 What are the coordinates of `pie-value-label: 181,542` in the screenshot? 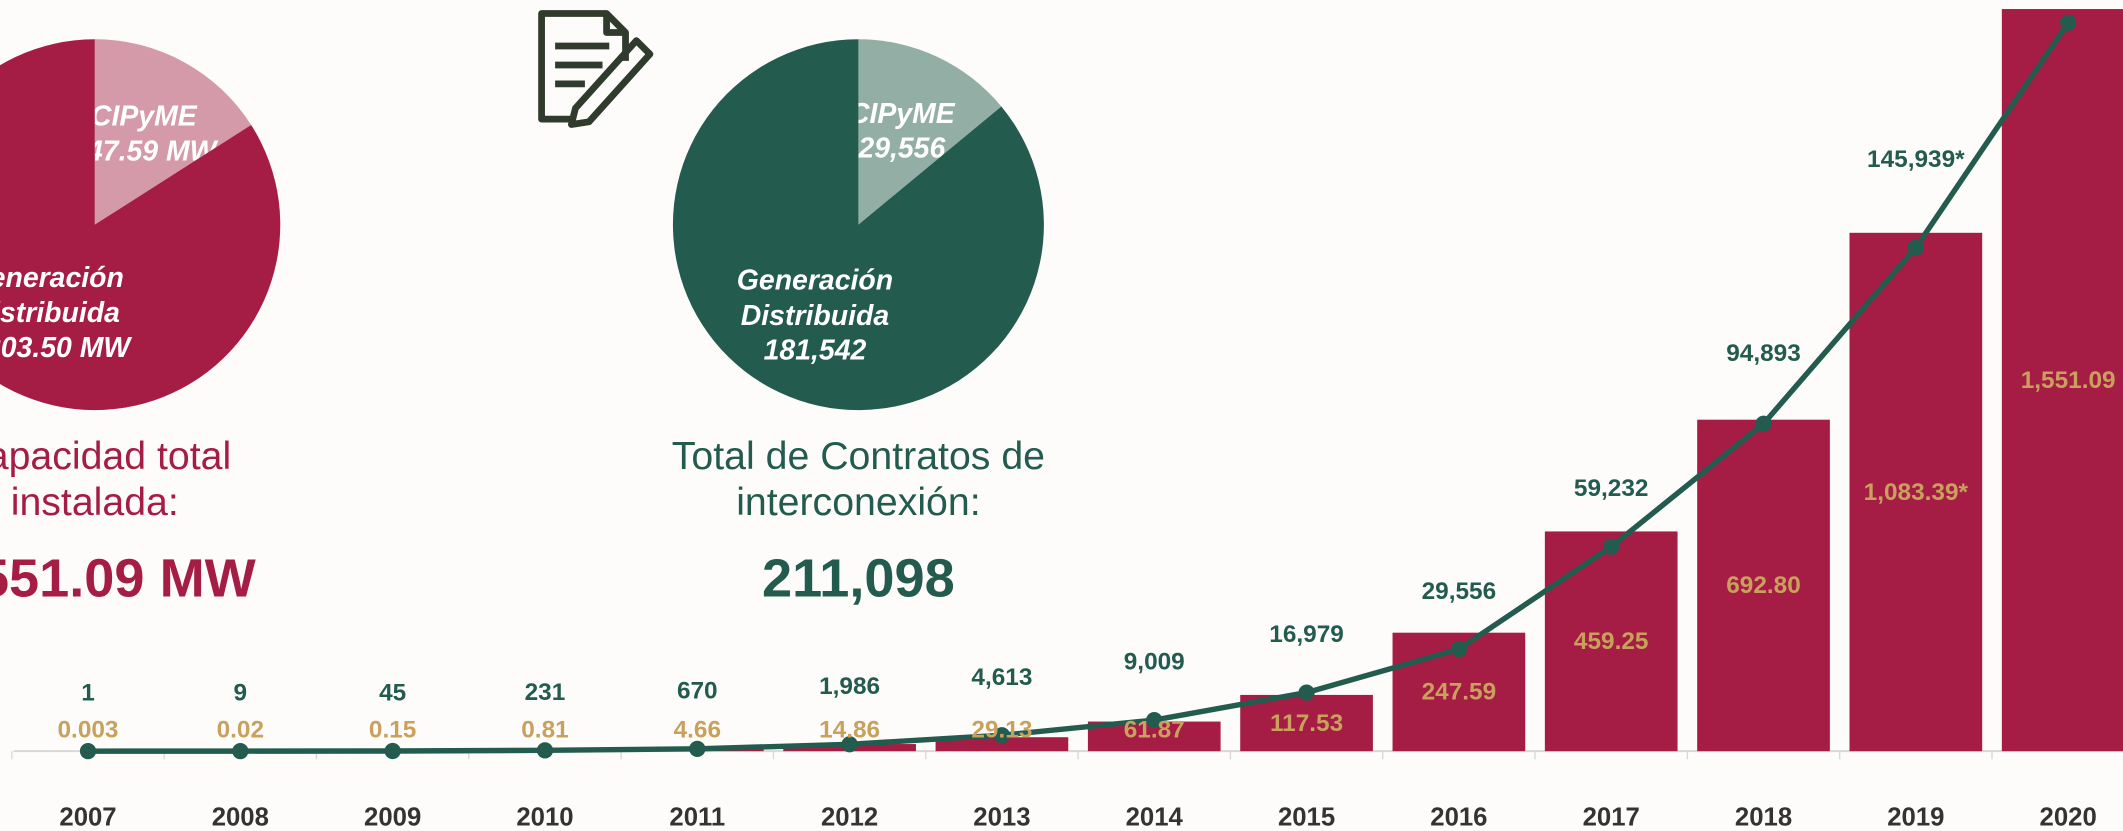 It's located at (815, 351).